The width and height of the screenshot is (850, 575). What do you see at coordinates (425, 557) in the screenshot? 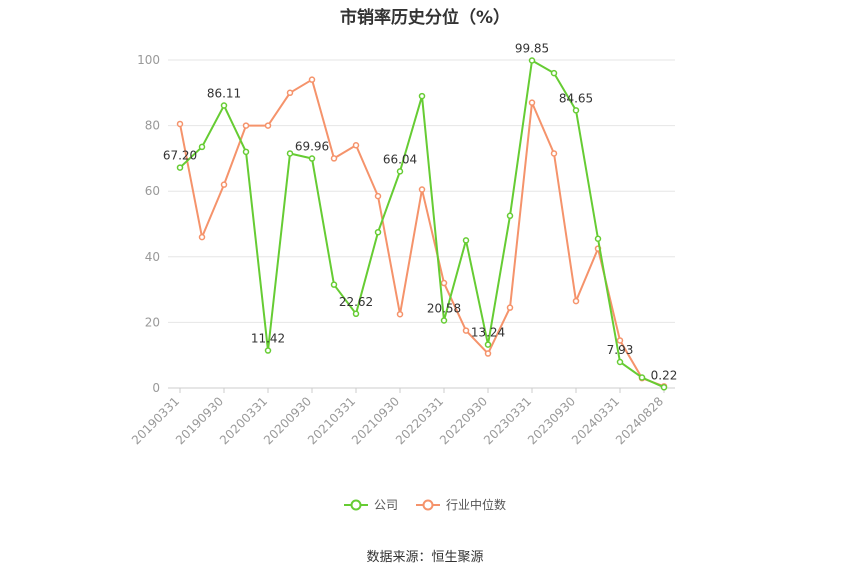
I see `data-source: 数据来源：恒生聚源` at bounding box center [425, 557].